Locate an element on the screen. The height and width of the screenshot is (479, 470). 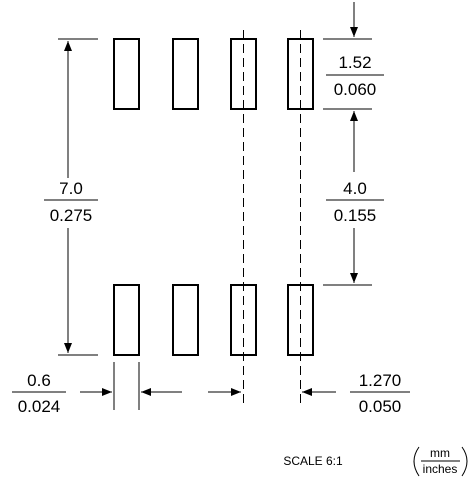
pad-length-mm: 1.52 is located at coordinates (354, 62).